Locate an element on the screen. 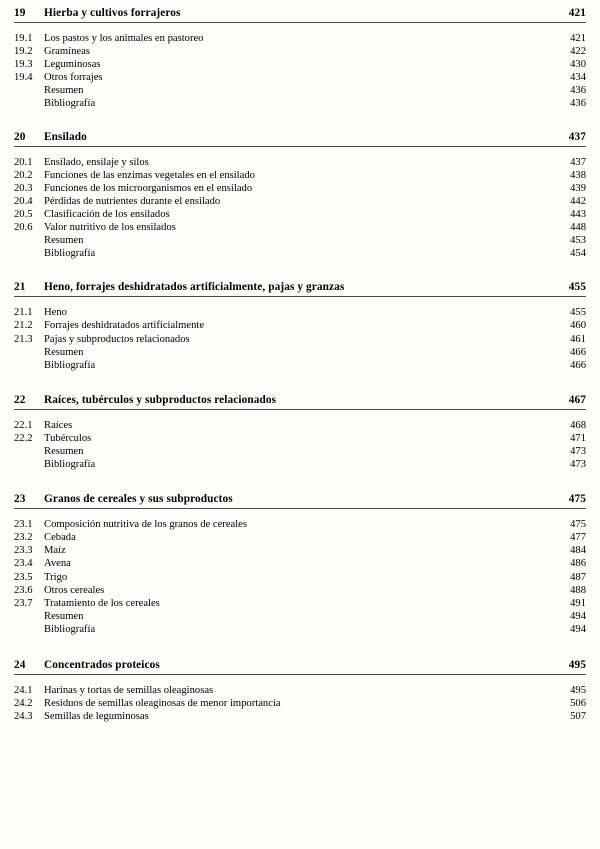 The width and height of the screenshot is (600, 849). section-page-number: 422 is located at coordinates (578, 52).